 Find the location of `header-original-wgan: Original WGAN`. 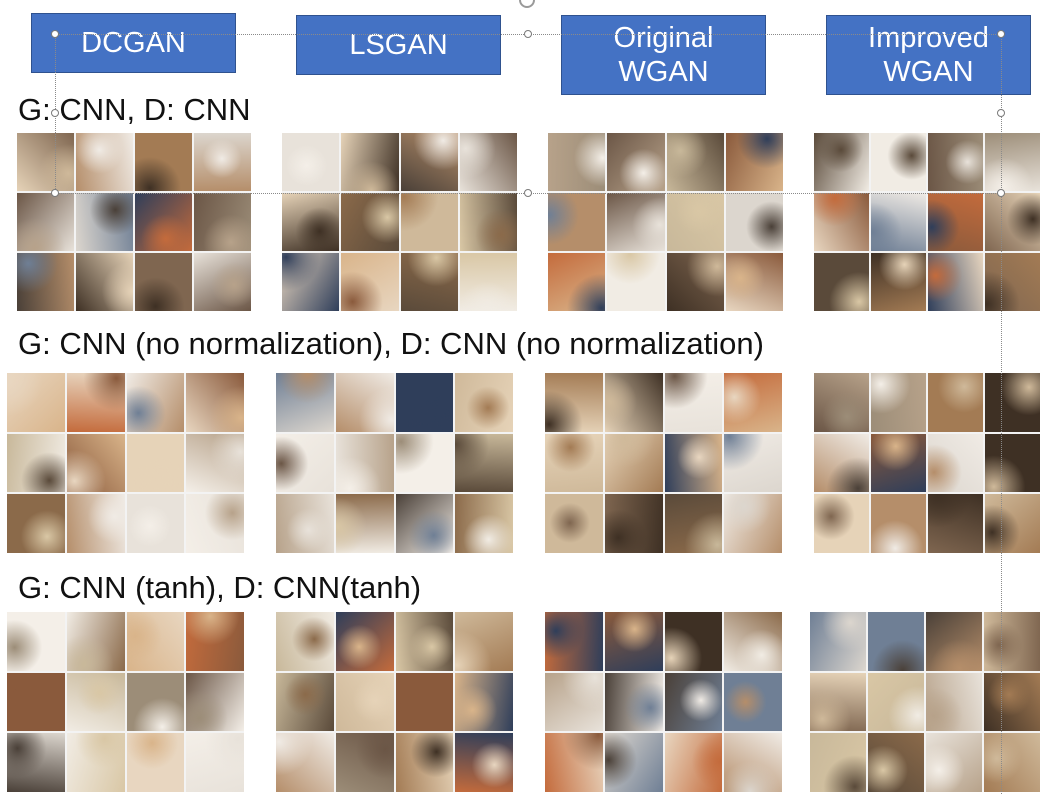

header-original-wgan: Original WGAN is located at coordinates (663, 55).